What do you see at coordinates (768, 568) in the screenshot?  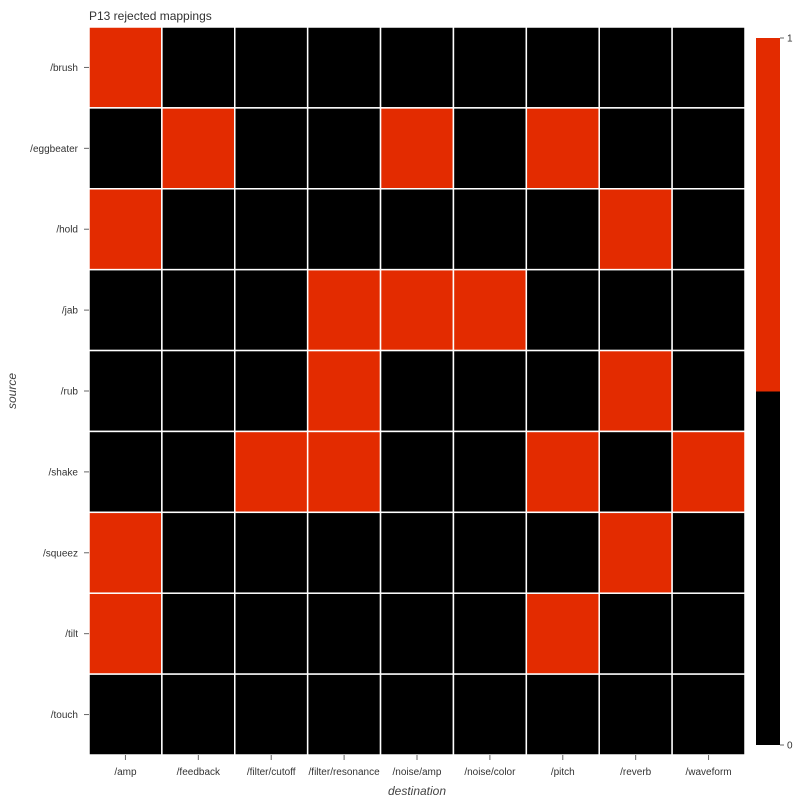 I see `colorbar-low-band` at bounding box center [768, 568].